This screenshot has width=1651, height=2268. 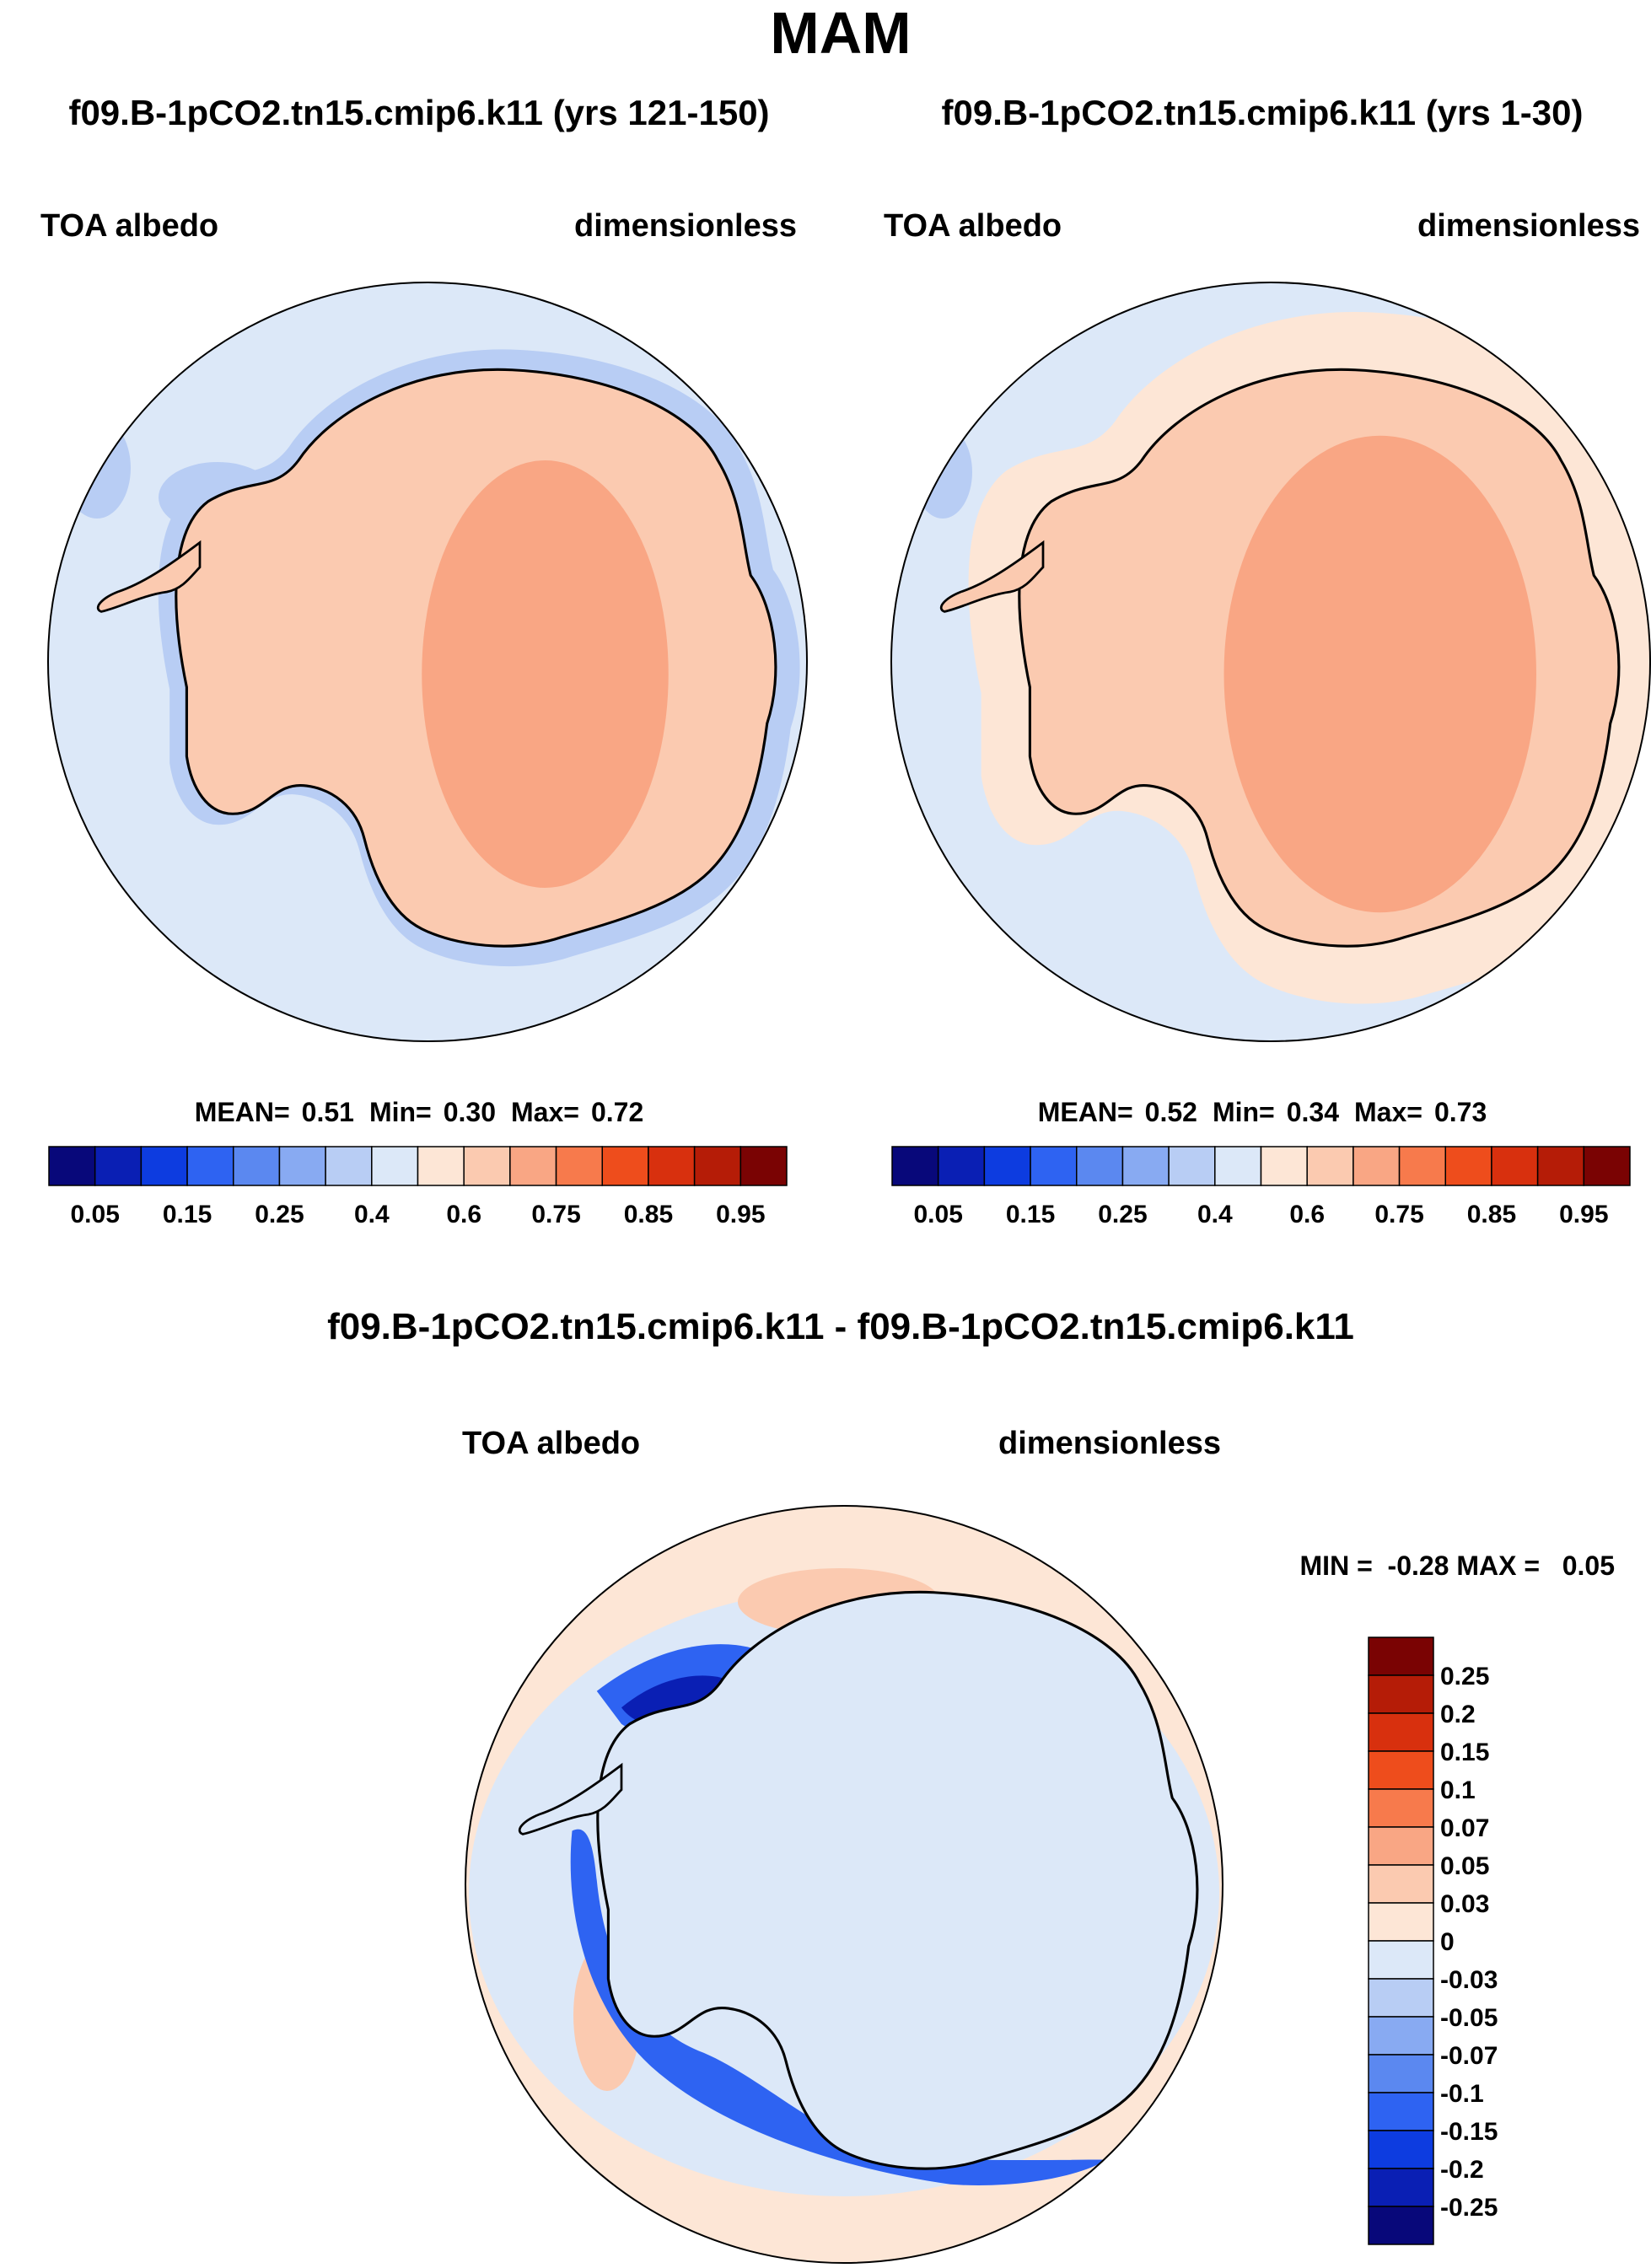 I want to click on diff-panel-units: dimensionless, so click(x=1109, y=1443).